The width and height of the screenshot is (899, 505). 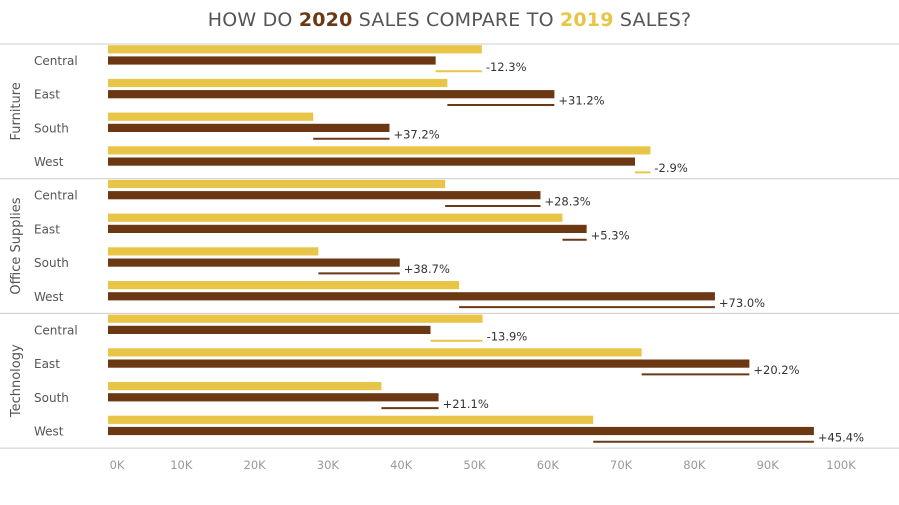 I want to click on x-tick-label: 40K, so click(x=401, y=465).